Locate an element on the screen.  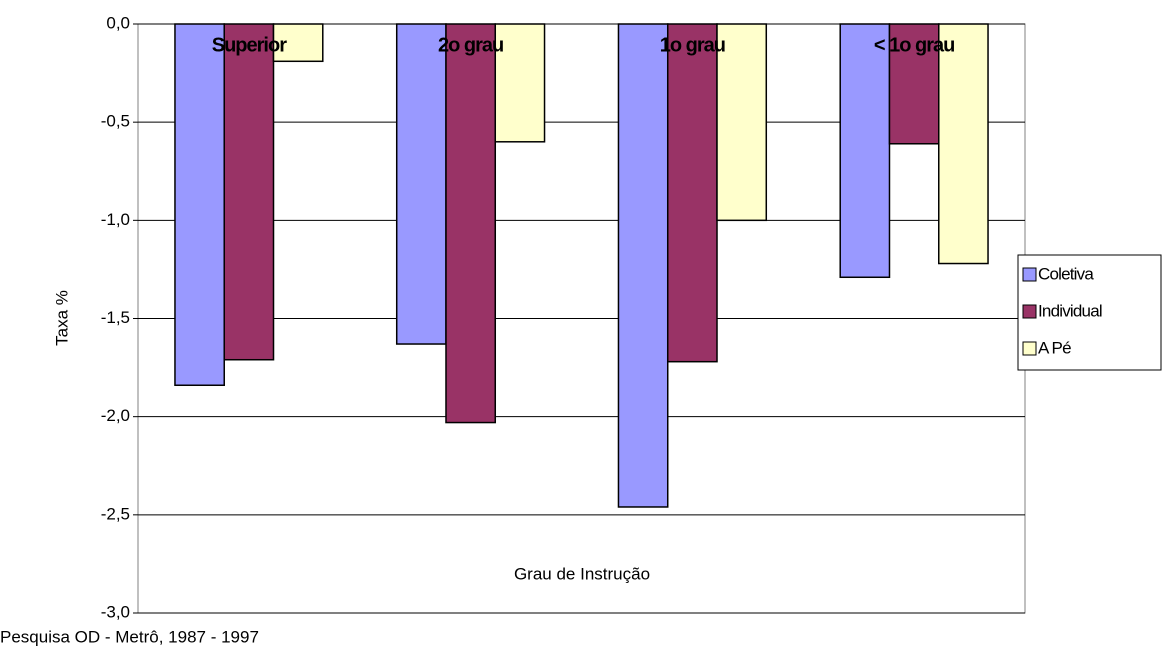
category-label: Superior is located at coordinates (249, 45).